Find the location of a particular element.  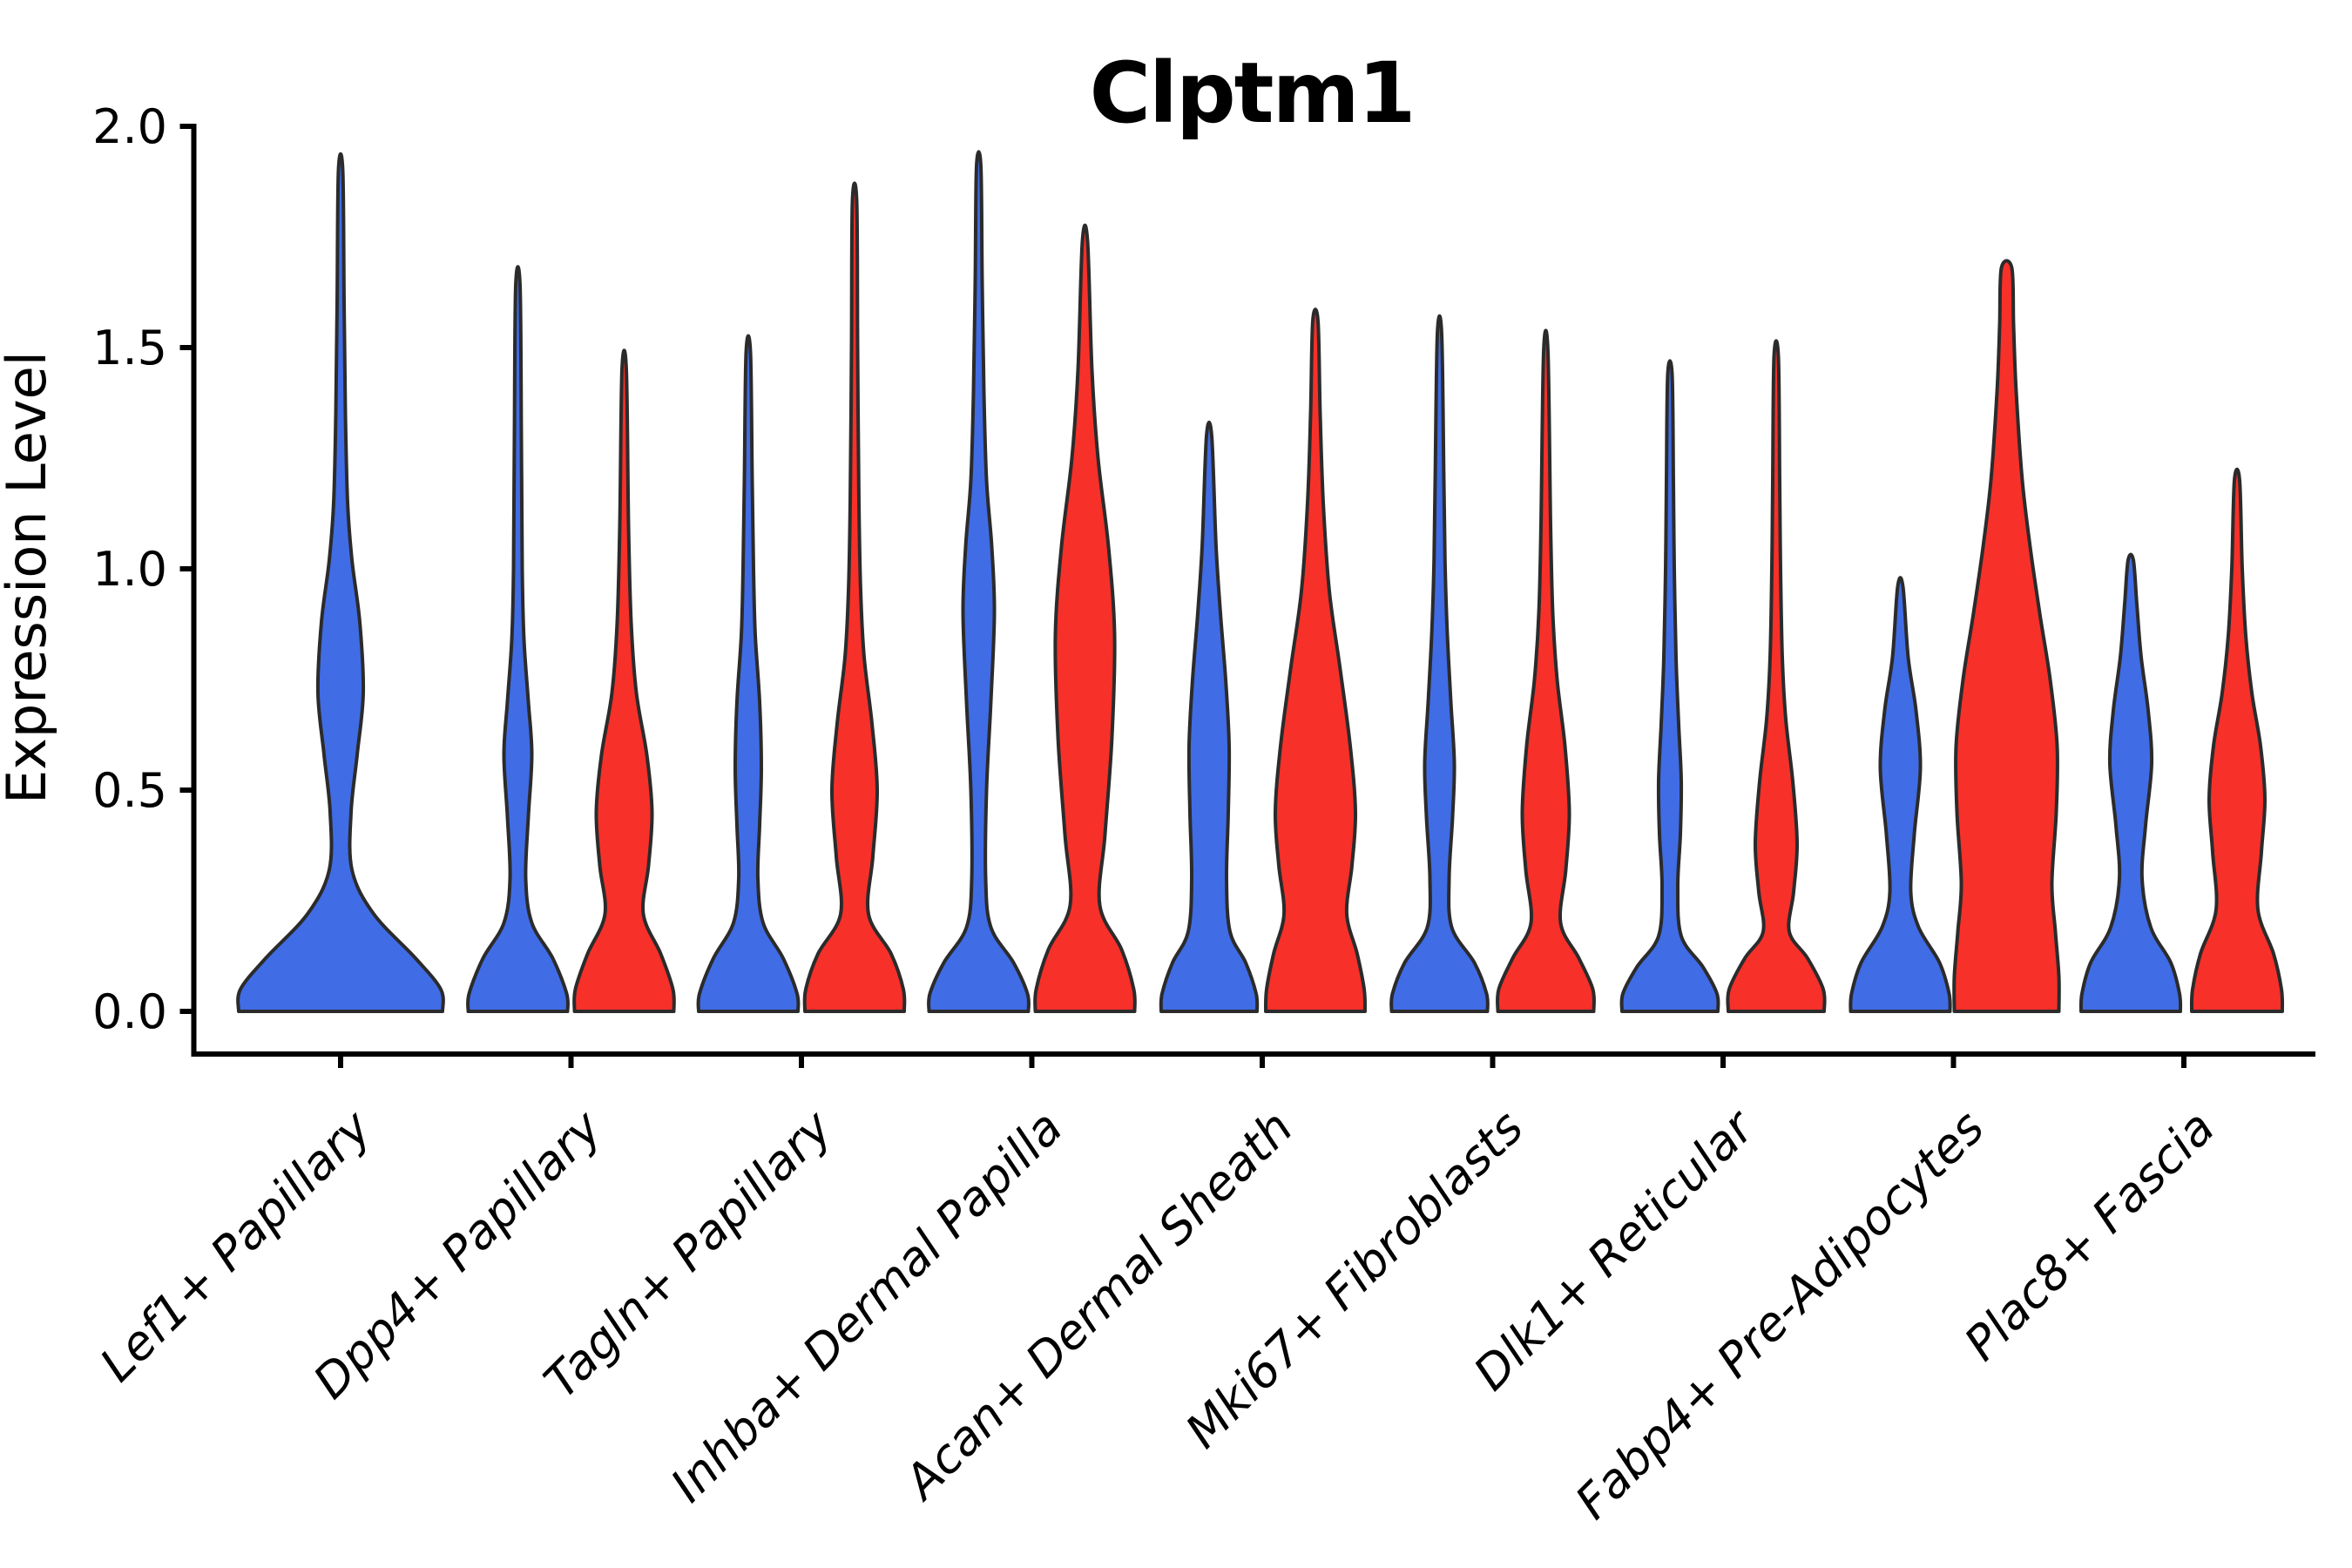

y-tick-label: 1.5 is located at coordinates (129, 348).